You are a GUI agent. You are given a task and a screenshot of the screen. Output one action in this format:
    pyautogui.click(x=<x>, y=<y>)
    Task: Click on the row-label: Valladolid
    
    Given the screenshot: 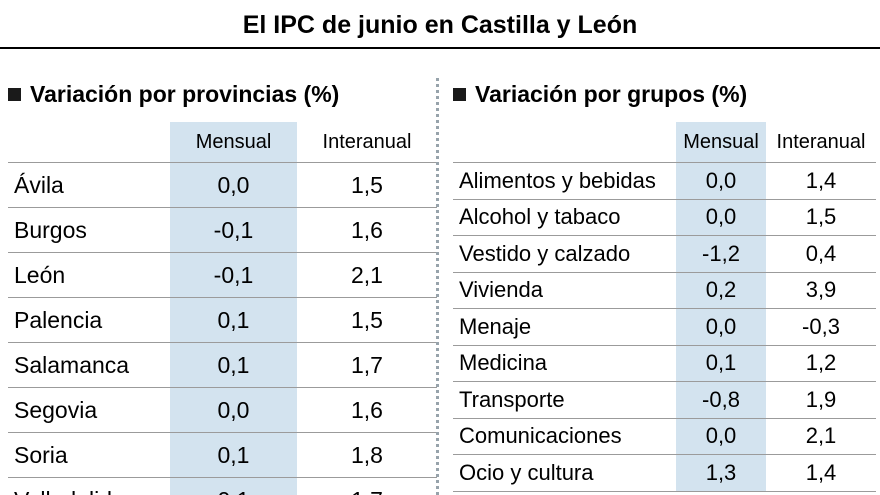 What is the action you would take?
    pyautogui.click(x=89, y=486)
    